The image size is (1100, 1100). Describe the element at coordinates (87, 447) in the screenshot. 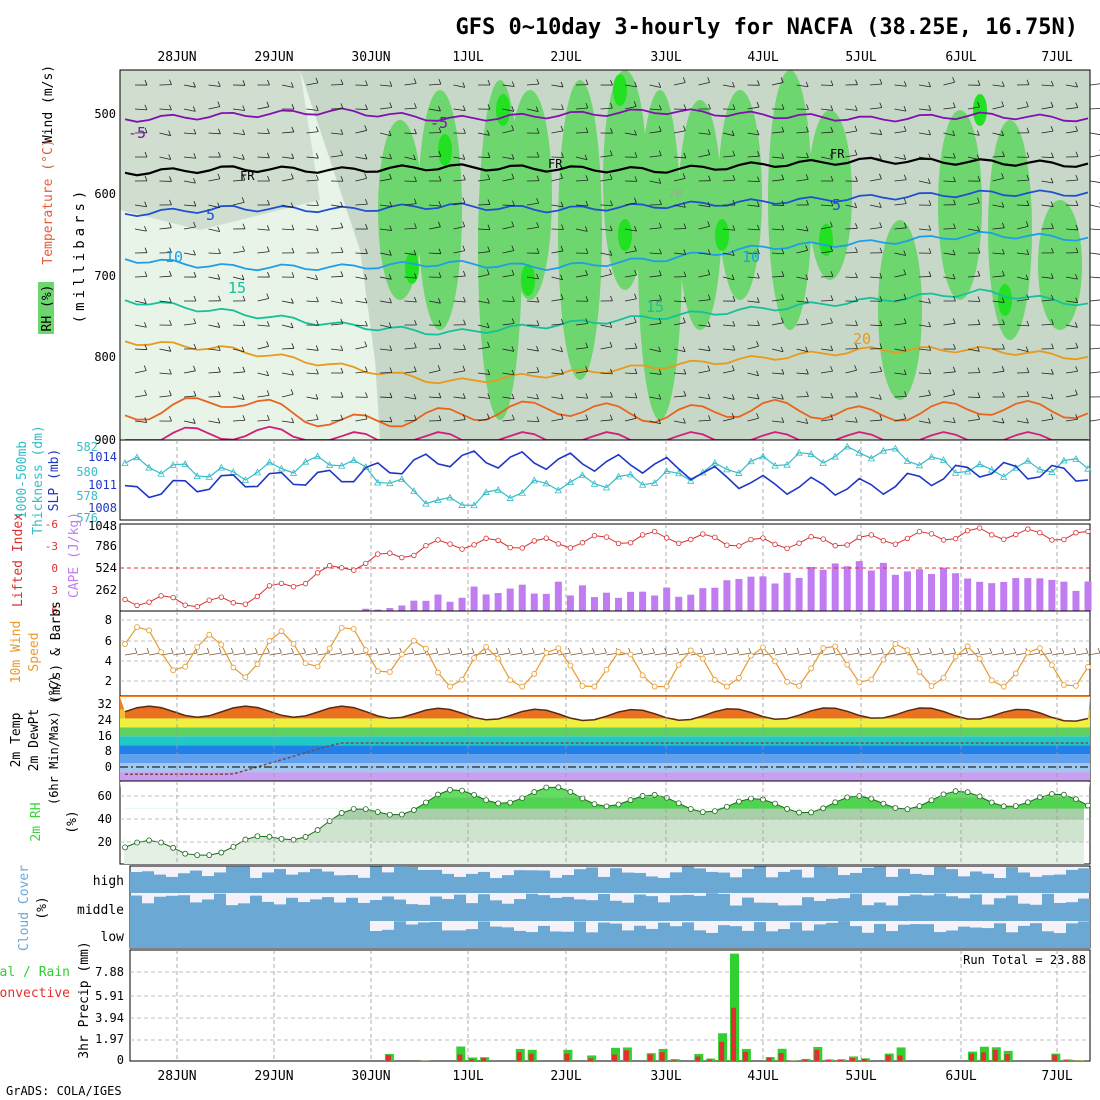

I see `thickness-tick: 582` at that location.